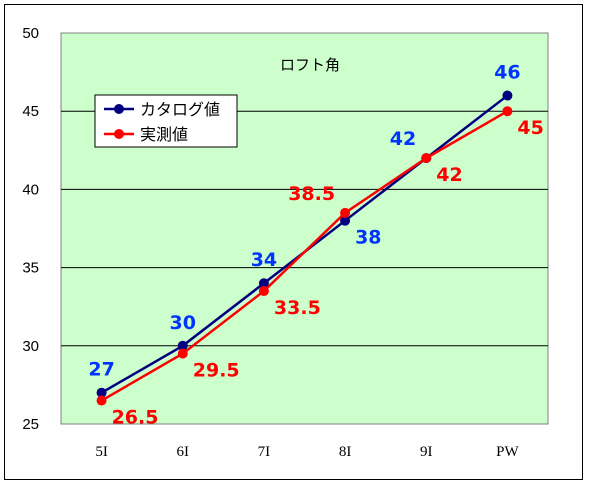 The image size is (589, 486). What do you see at coordinates (264, 260) in the screenshot?
I see `data-label: 34` at bounding box center [264, 260].